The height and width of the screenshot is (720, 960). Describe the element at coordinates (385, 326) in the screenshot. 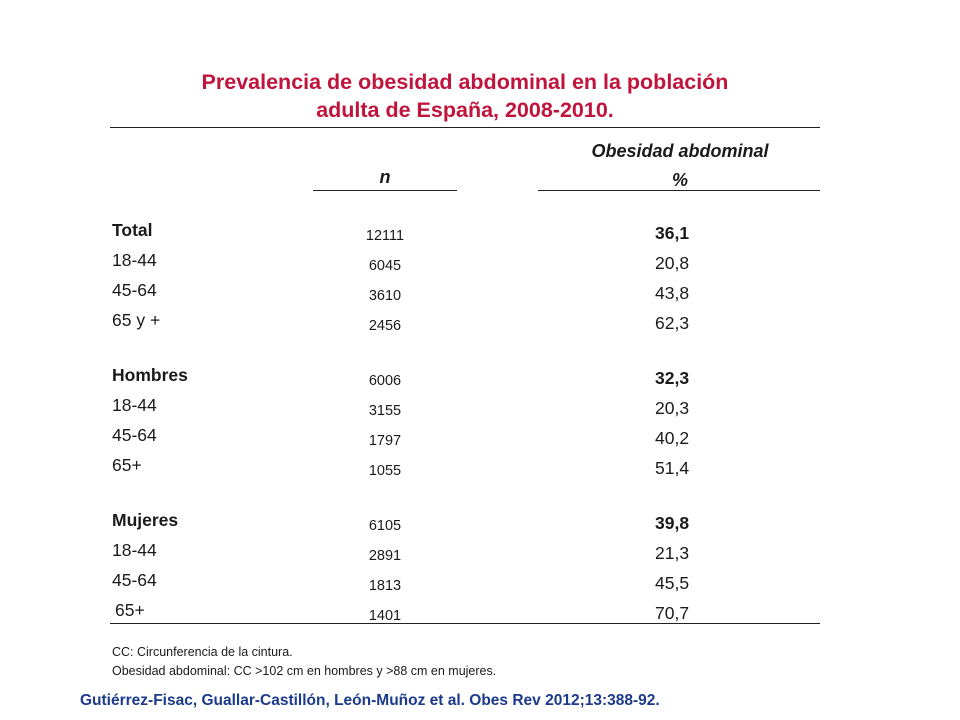

I see `row-n-value: 2456` at that location.